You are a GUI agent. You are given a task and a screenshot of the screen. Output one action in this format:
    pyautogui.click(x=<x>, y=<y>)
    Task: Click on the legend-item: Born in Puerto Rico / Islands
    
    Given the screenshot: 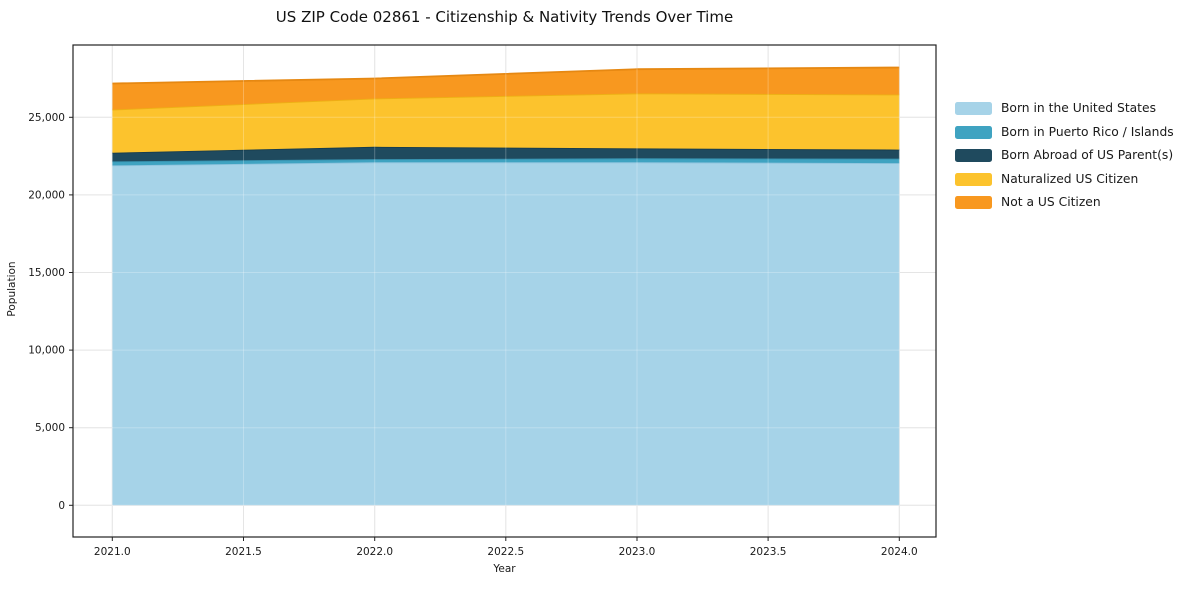 What is the action you would take?
    pyautogui.click(x=1064, y=131)
    